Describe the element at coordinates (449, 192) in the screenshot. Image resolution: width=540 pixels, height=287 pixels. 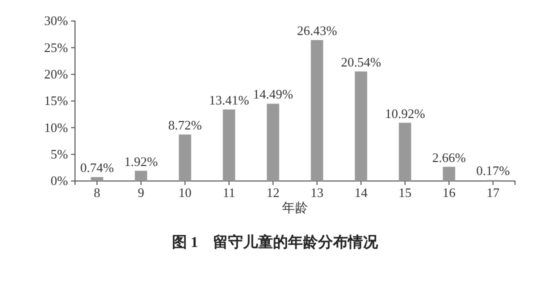
I see `x-tick-label: 16` at that location.